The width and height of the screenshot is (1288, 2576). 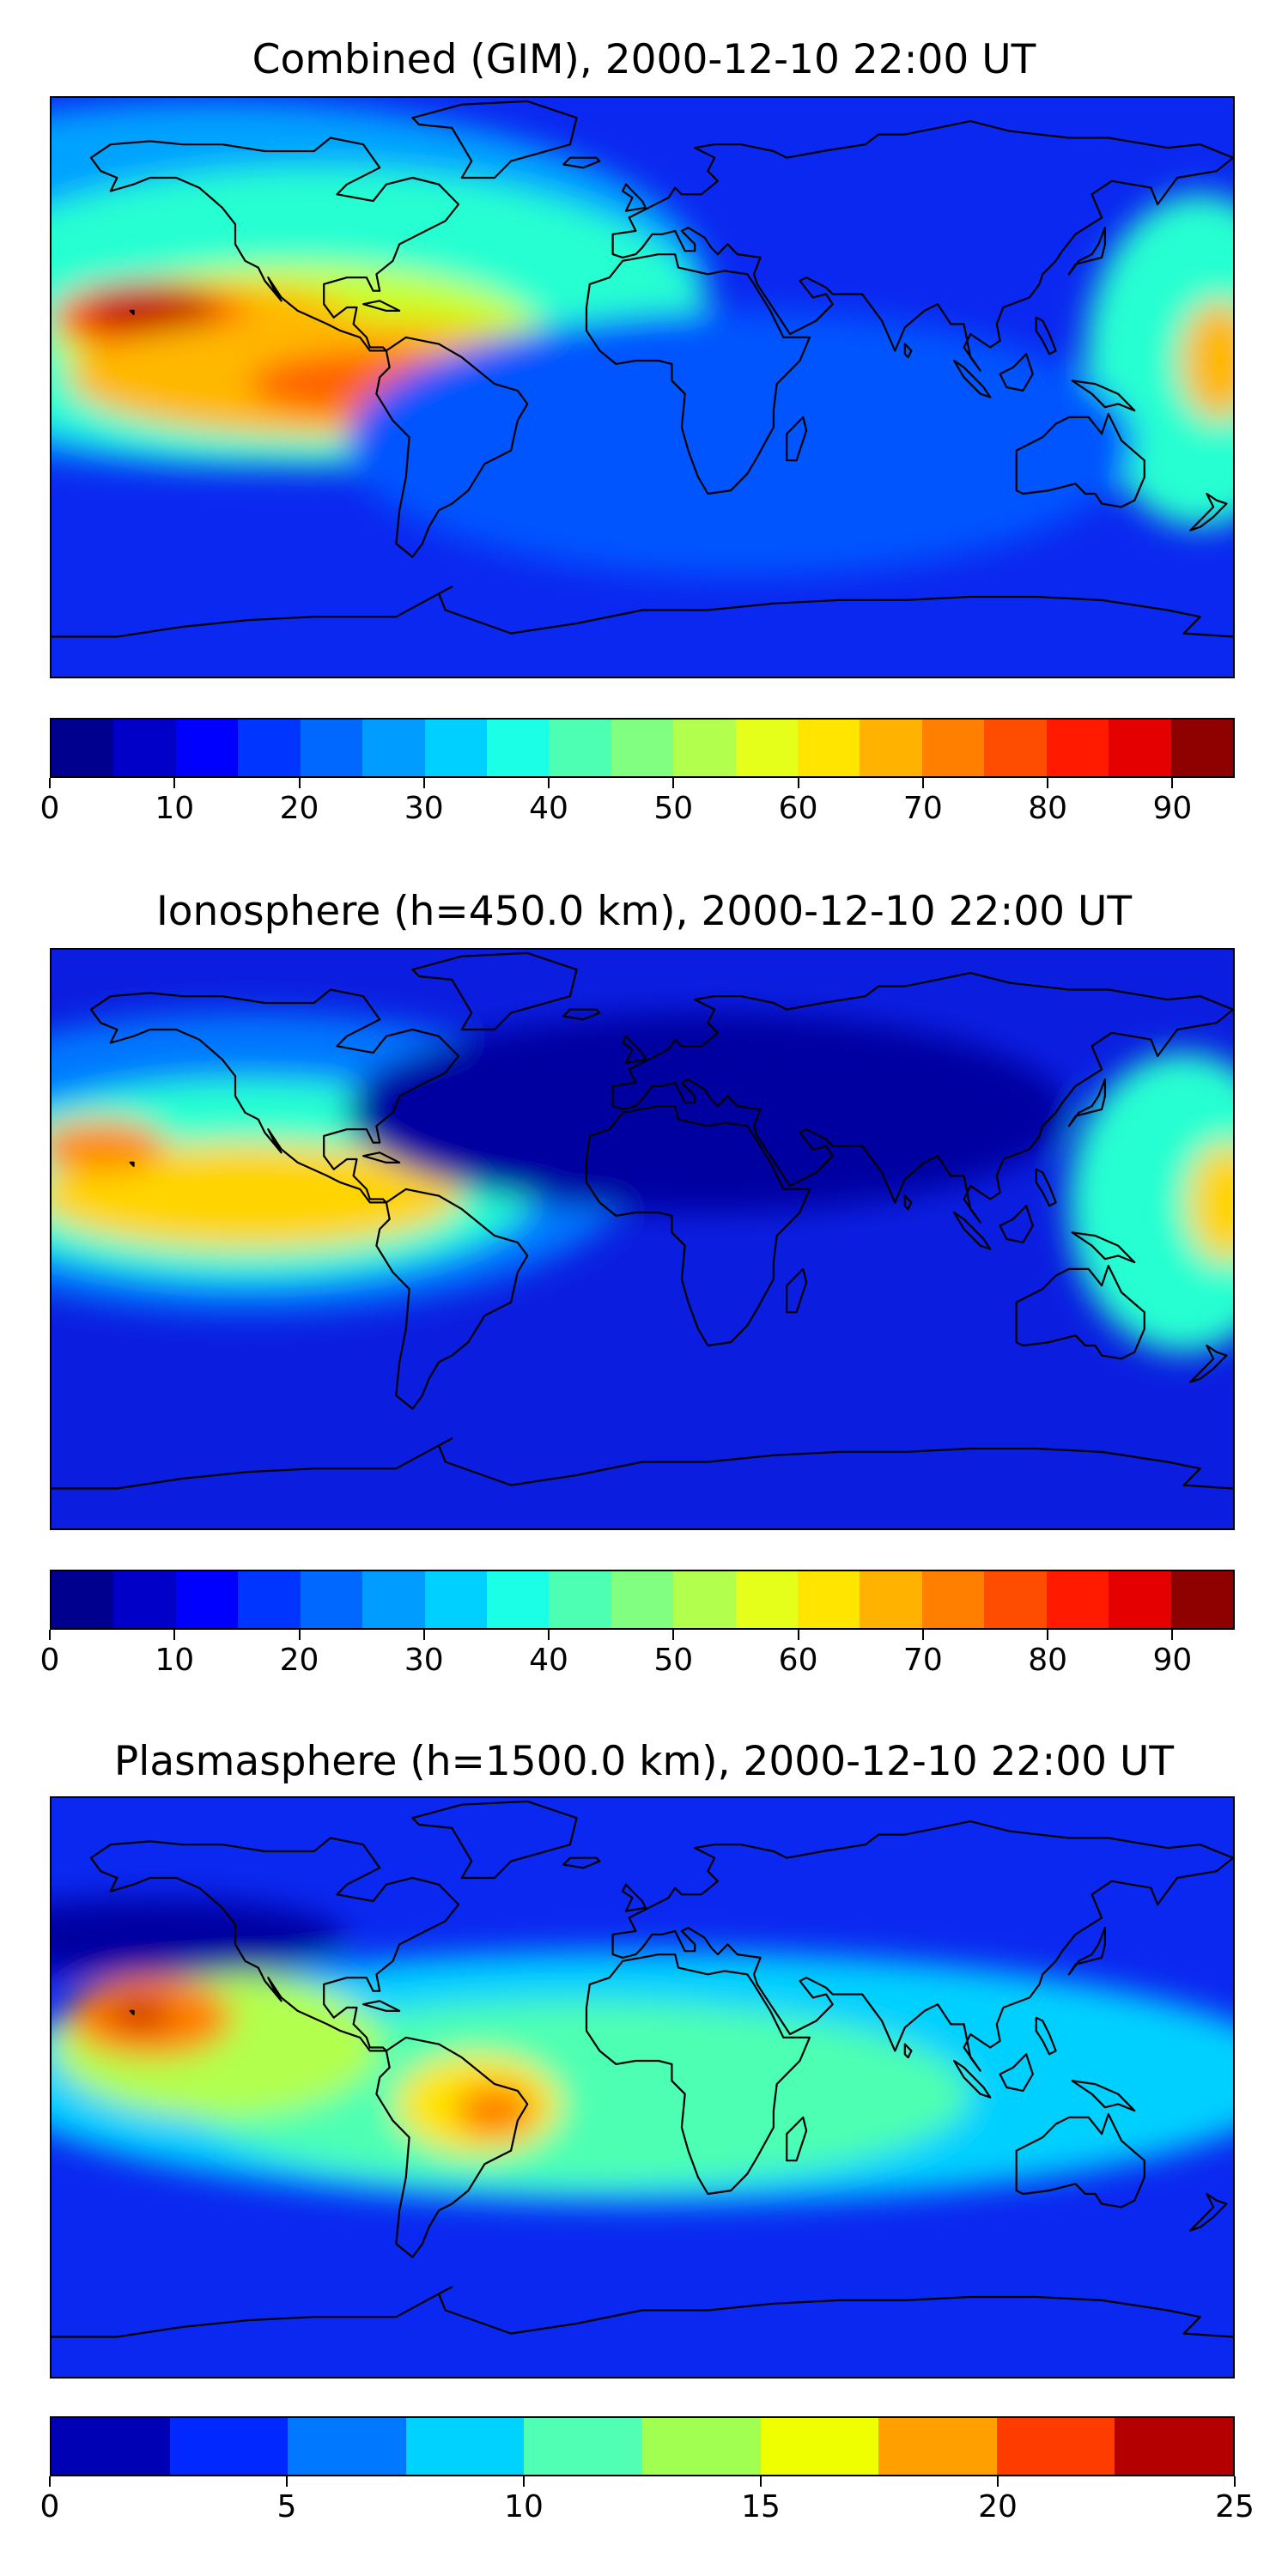 I want to click on coastline-sumatra, so click(x=973, y=378).